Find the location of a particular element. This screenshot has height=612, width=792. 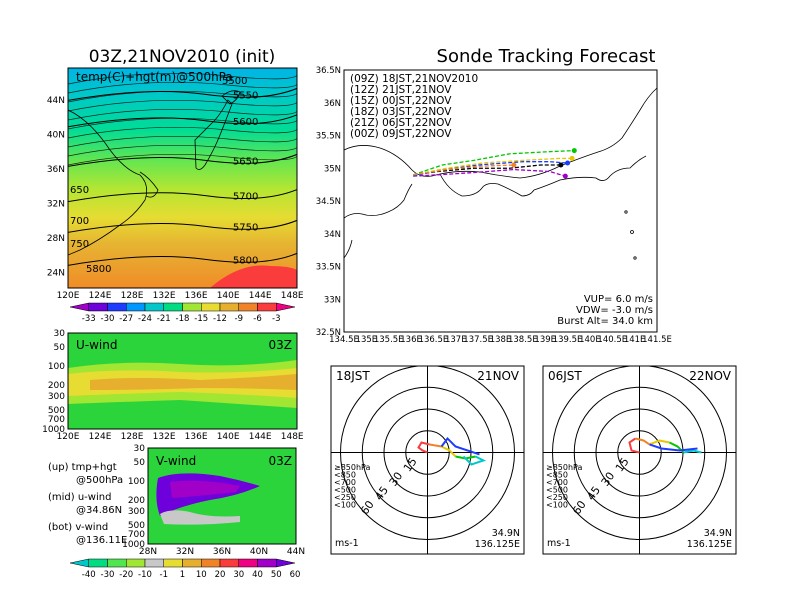

legend-entry: (12Z) 21JST,21NOV is located at coordinates (401, 90).